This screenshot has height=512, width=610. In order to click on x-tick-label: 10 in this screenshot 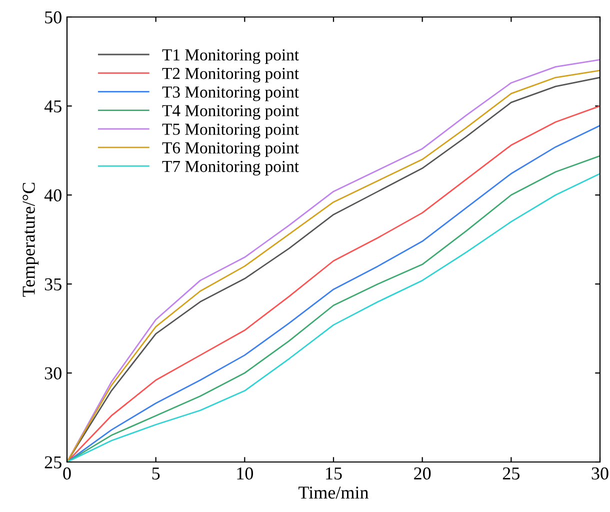, I will do `click(245, 473)`.